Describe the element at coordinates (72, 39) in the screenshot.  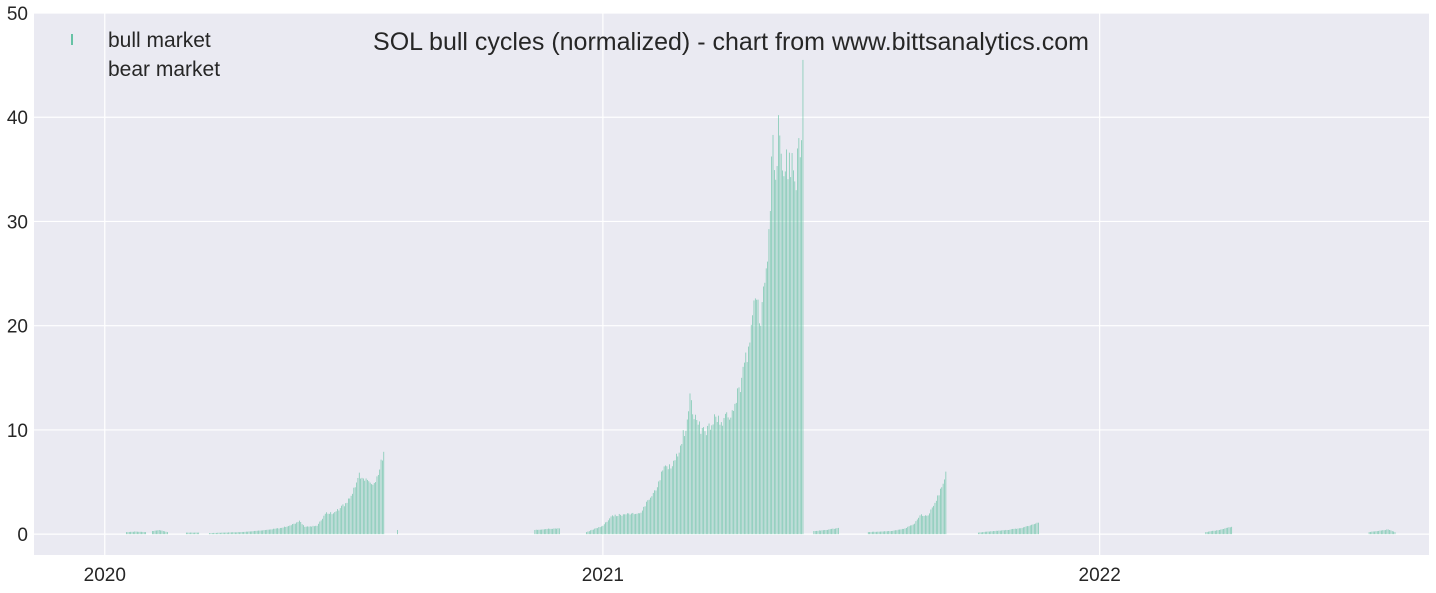
I see `legend-swatch-icon` at that location.